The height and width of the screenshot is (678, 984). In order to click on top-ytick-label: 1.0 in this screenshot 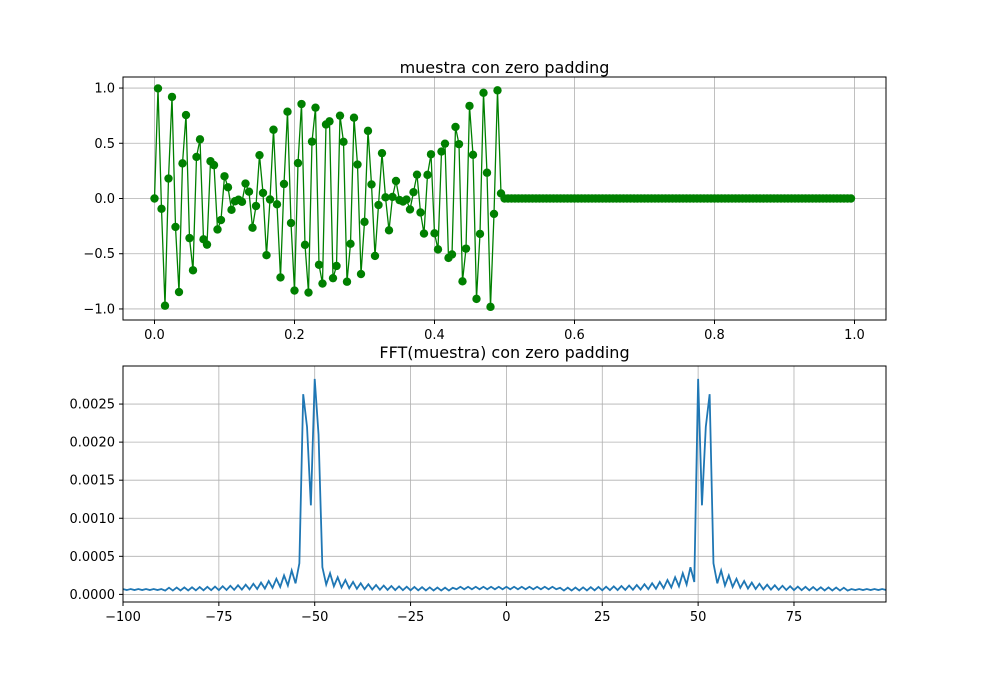, I will do `click(104, 89)`.